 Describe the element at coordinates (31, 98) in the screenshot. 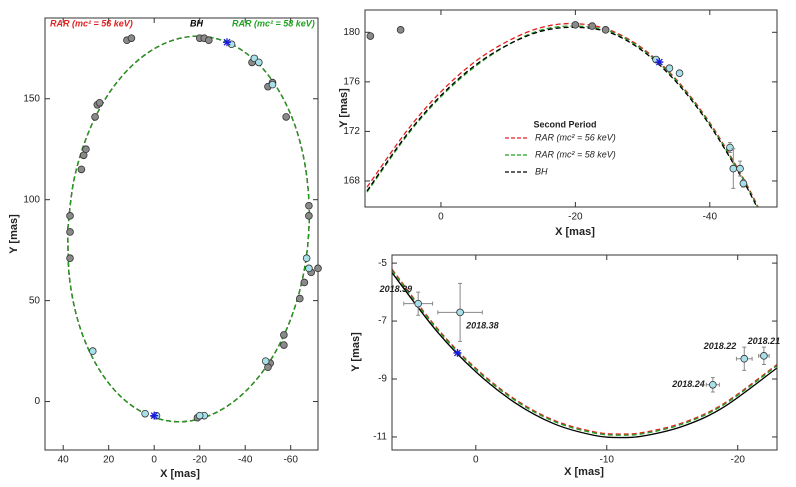

I see `y-tick-label: 150` at that location.